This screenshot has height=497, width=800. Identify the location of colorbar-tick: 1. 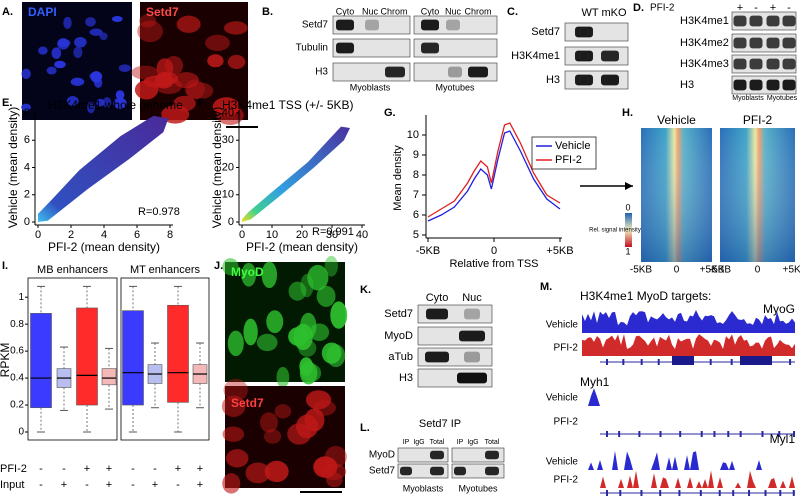
(627, 251).